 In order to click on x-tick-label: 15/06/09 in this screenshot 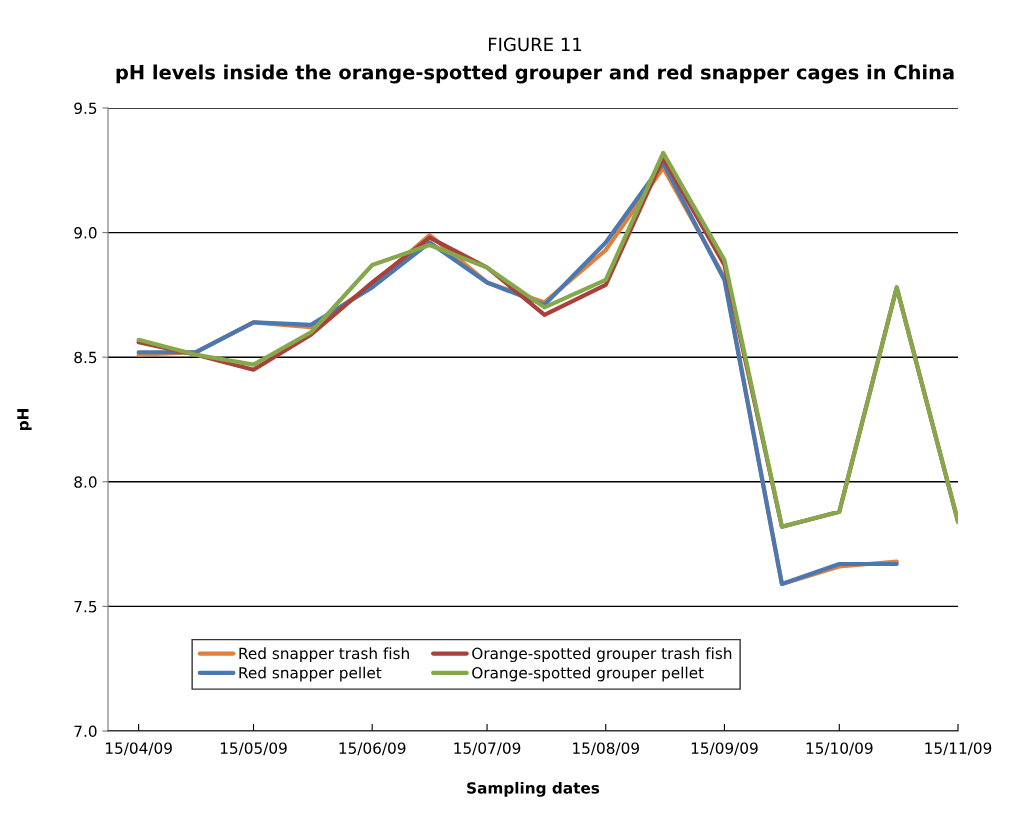, I will do `click(372, 749)`.